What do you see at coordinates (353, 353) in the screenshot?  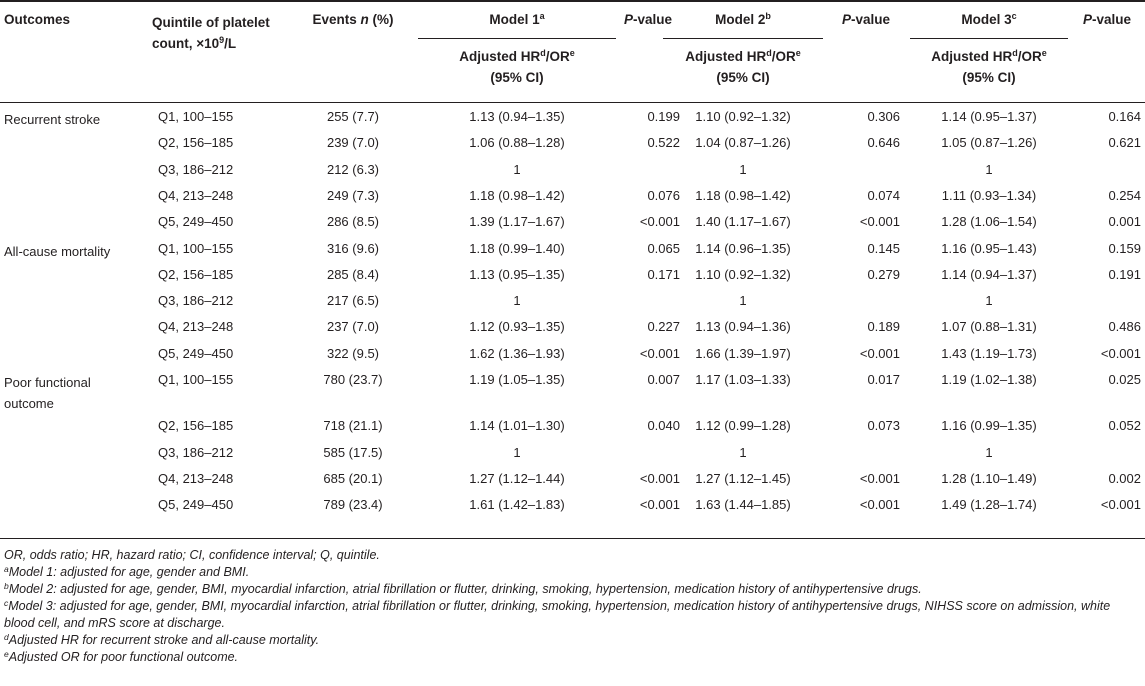 I see `cell-events: 322 (9.5)` at bounding box center [353, 353].